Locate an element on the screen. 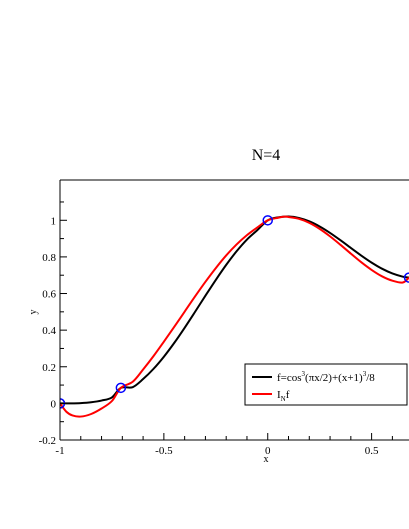 The width and height of the screenshot is (409, 529). legend: f=cos3(πx/2)+(x+1)3/8 INf is located at coordinates (326, 384).